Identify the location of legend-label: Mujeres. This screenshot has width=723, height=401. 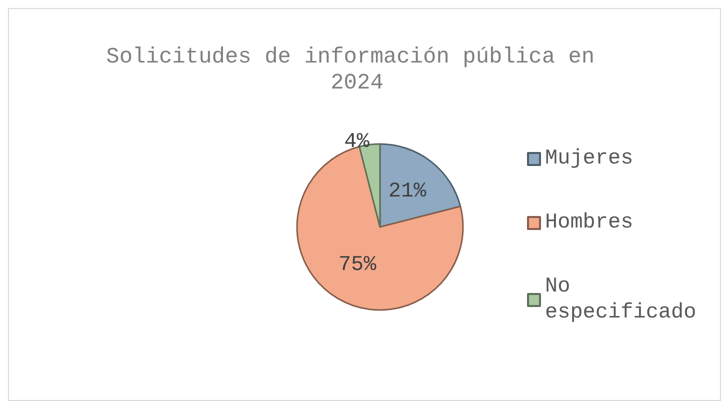
(589, 159).